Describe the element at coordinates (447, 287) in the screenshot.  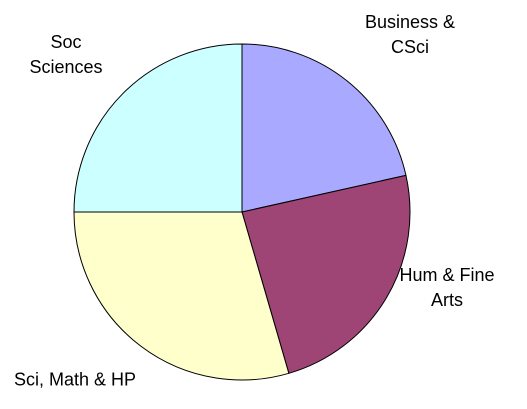
I see `slice-label: Hum & Fine Arts` at that location.